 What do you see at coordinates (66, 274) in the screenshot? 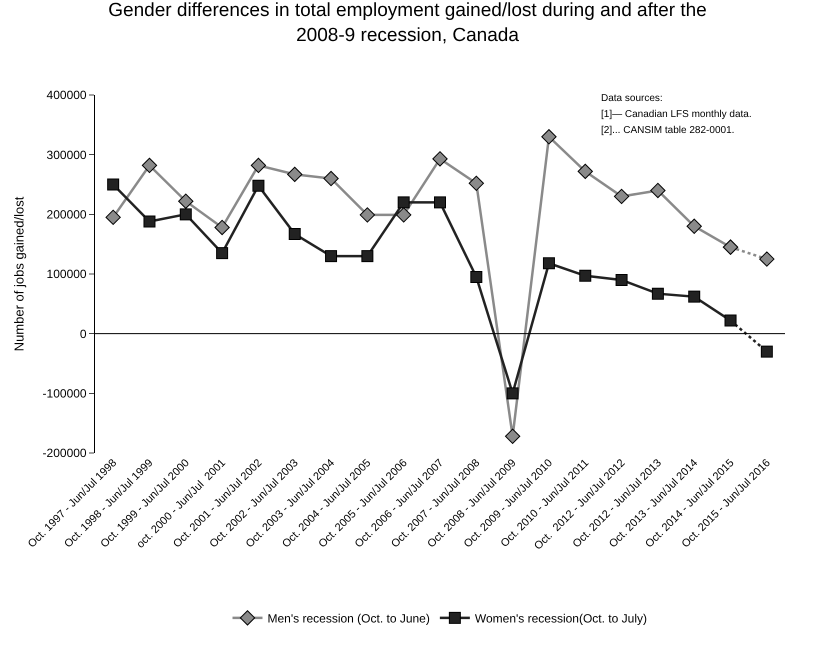
I see `y-tick-label: 100000` at bounding box center [66, 274].